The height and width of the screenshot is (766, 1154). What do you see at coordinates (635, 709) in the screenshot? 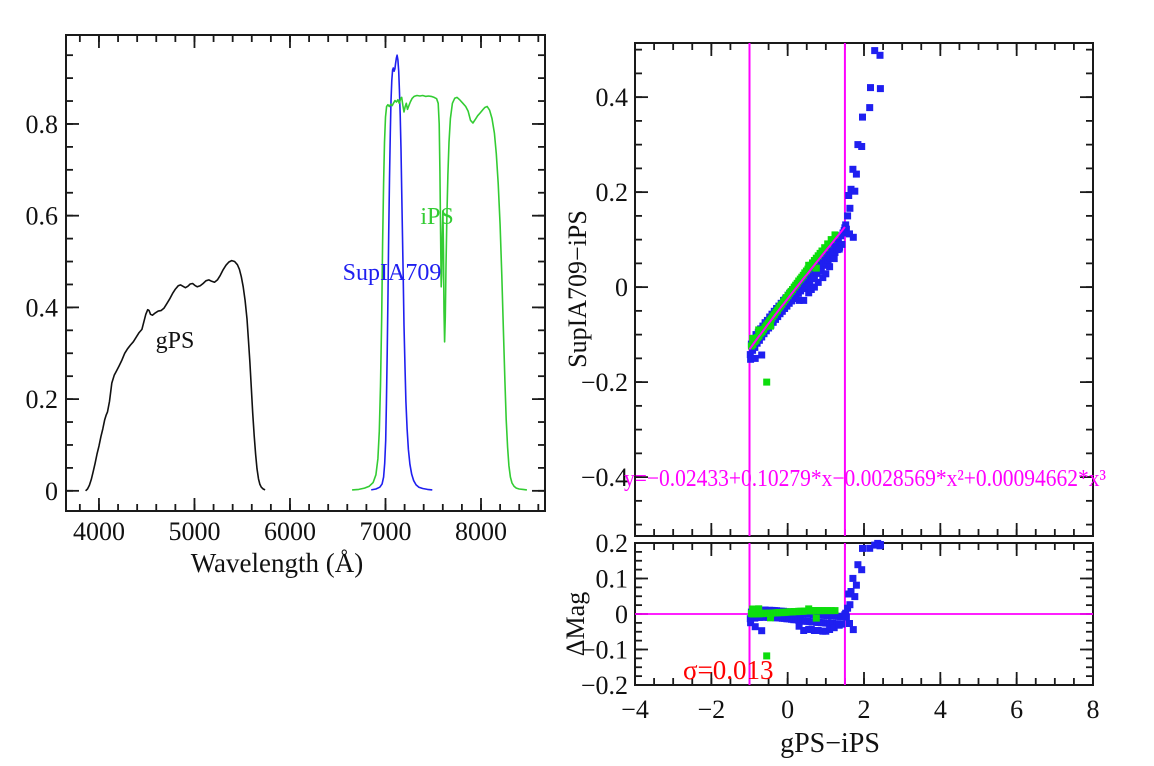
I see `svg-text: −4` at bounding box center [635, 709].